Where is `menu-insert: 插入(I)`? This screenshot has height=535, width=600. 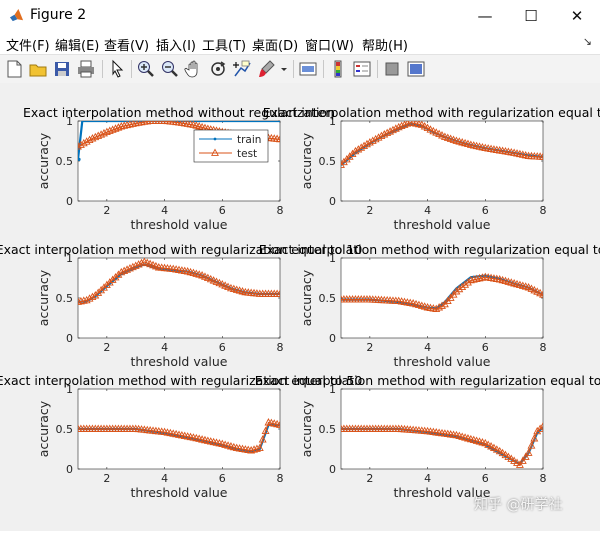
menu-insert: 插入(I) is located at coordinates (176, 46).